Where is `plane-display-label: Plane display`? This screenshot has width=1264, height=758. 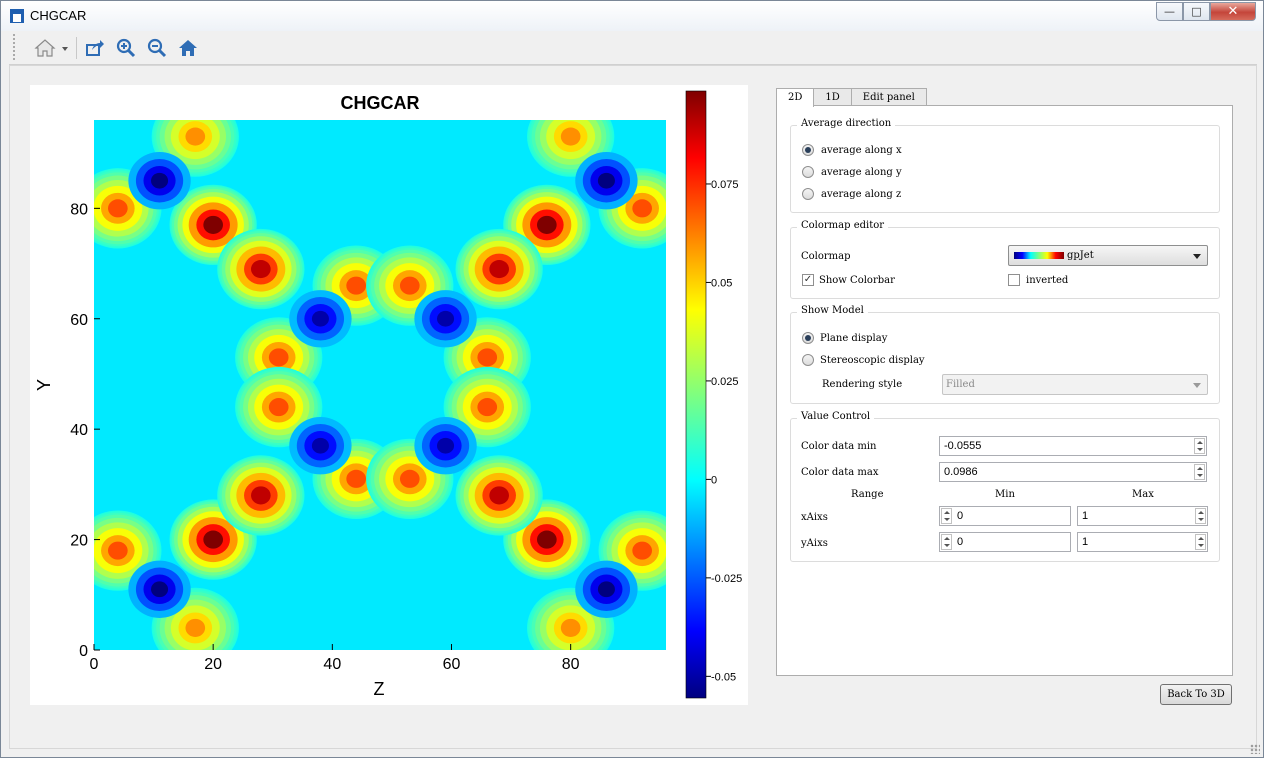
plane-display-label: Plane display is located at coordinates (854, 338).